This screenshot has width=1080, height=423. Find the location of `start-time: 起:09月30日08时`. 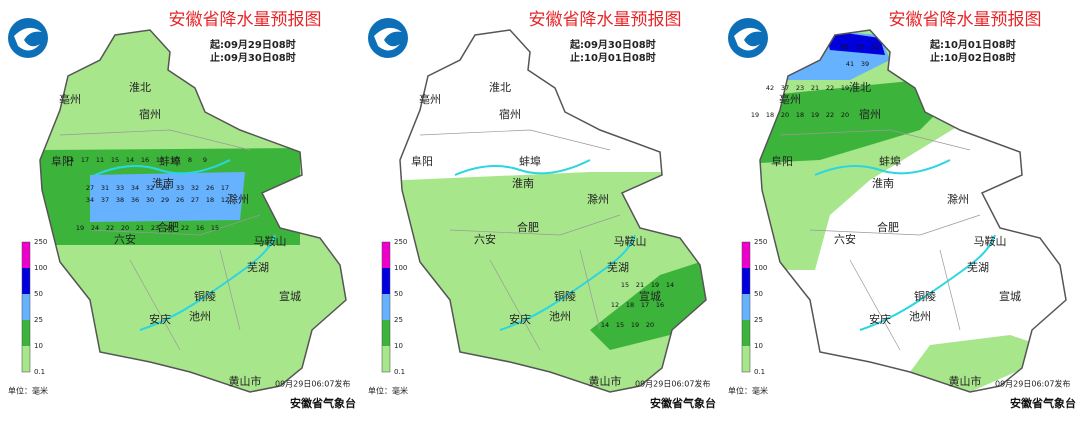

start-time: 起:09月30日08时 is located at coordinates (612, 44).